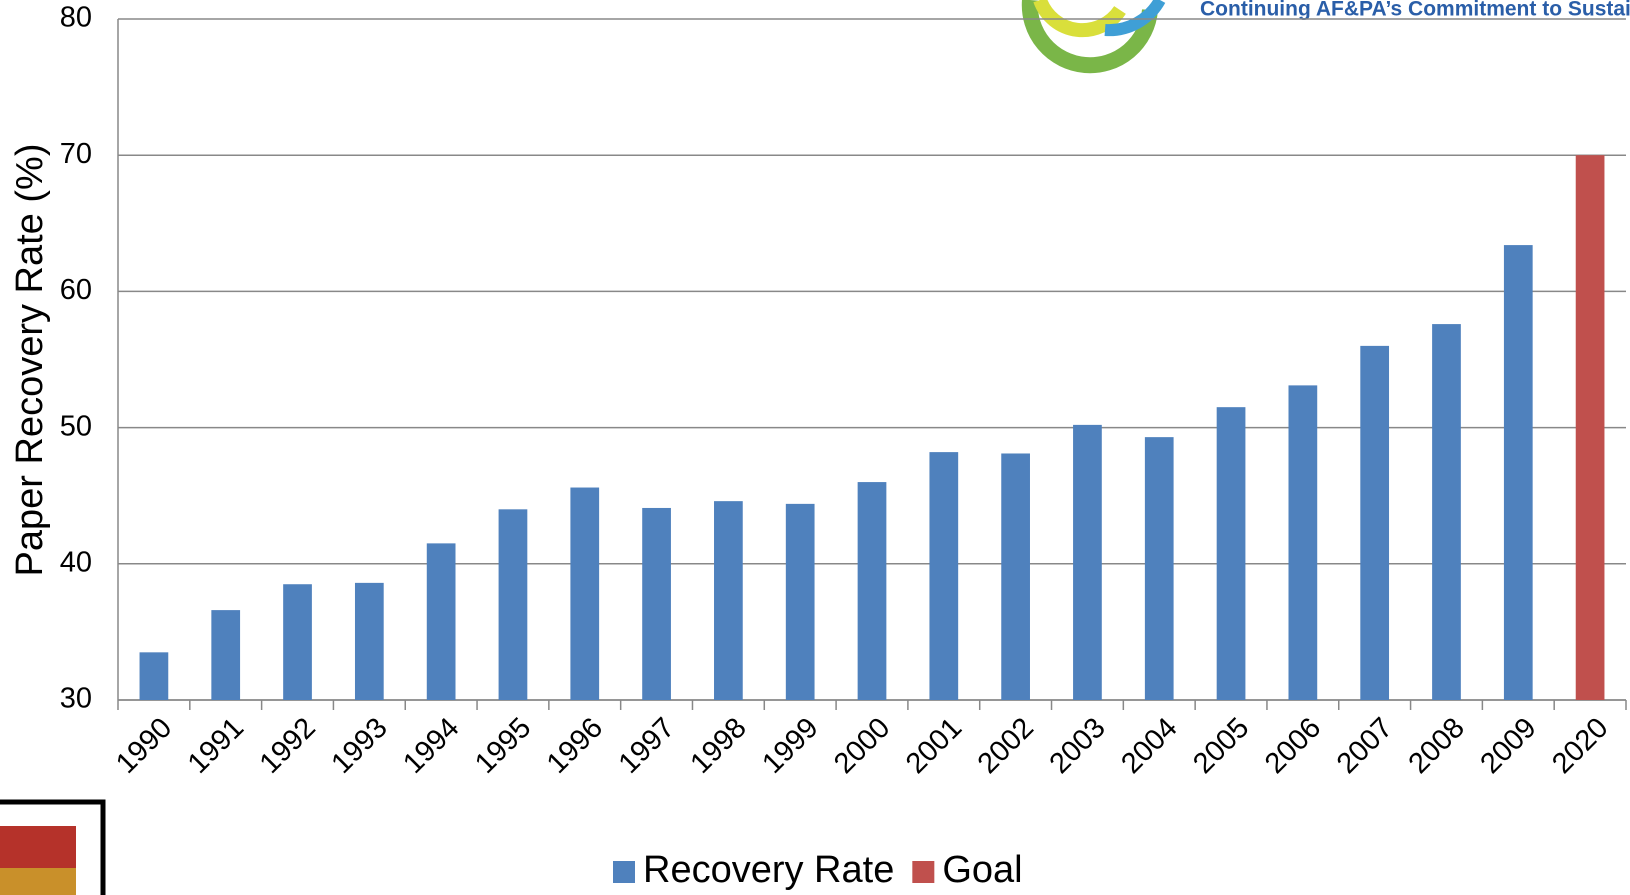 The height and width of the screenshot is (895, 1630). Describe the element at coordinates (76, 18) in the screenshot. I see `y-tick-label: 80` at that location.